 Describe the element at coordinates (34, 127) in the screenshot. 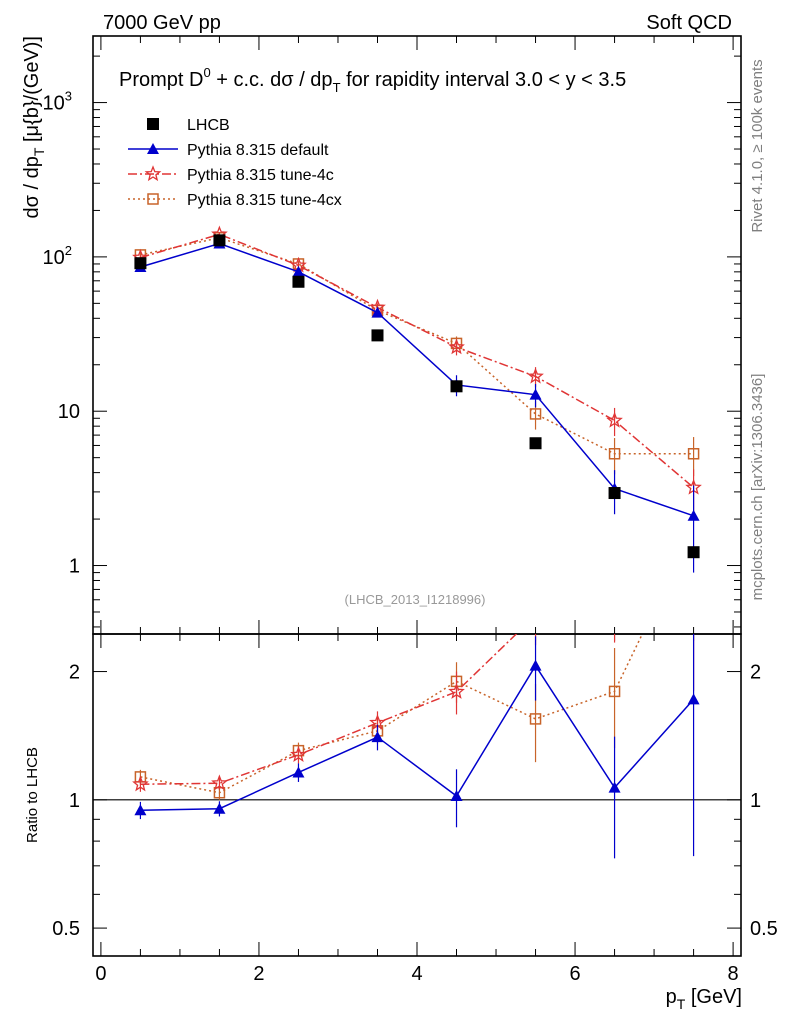

I see `y-axis-label: dσ / dpT [μ{b}/(GeV)]` at that location.